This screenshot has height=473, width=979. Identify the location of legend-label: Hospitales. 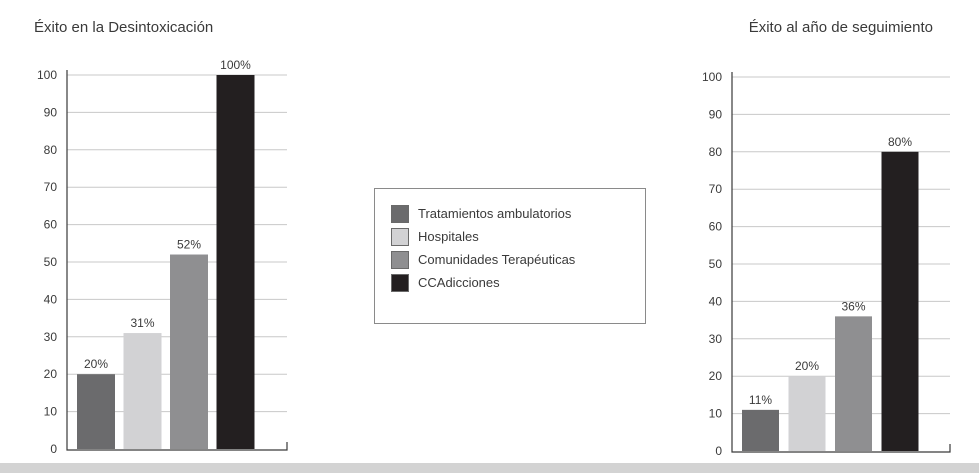
(448, 236).